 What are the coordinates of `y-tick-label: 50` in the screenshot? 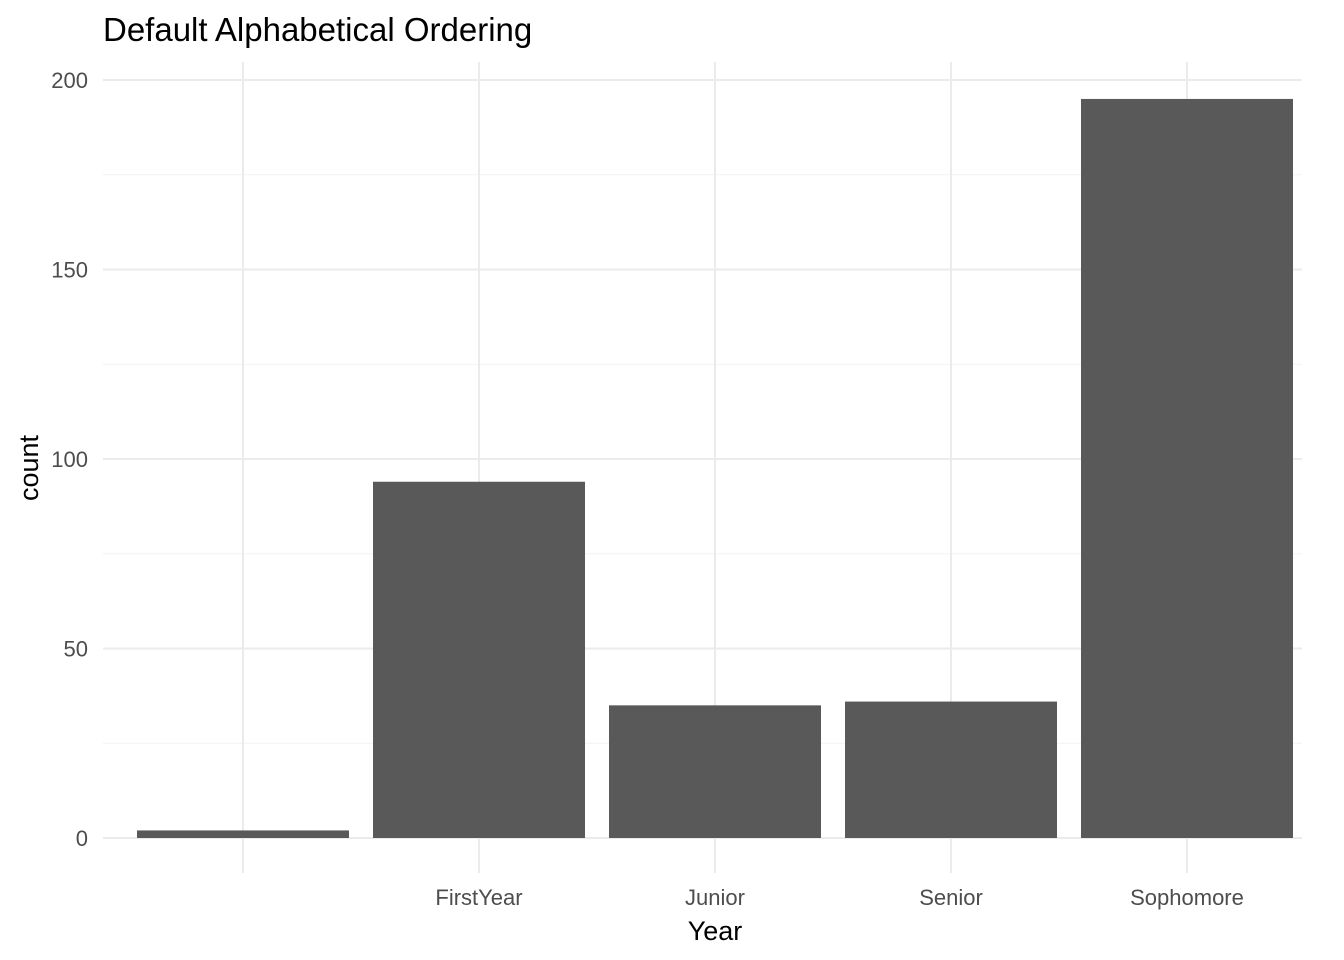 It's located at (76, 649).